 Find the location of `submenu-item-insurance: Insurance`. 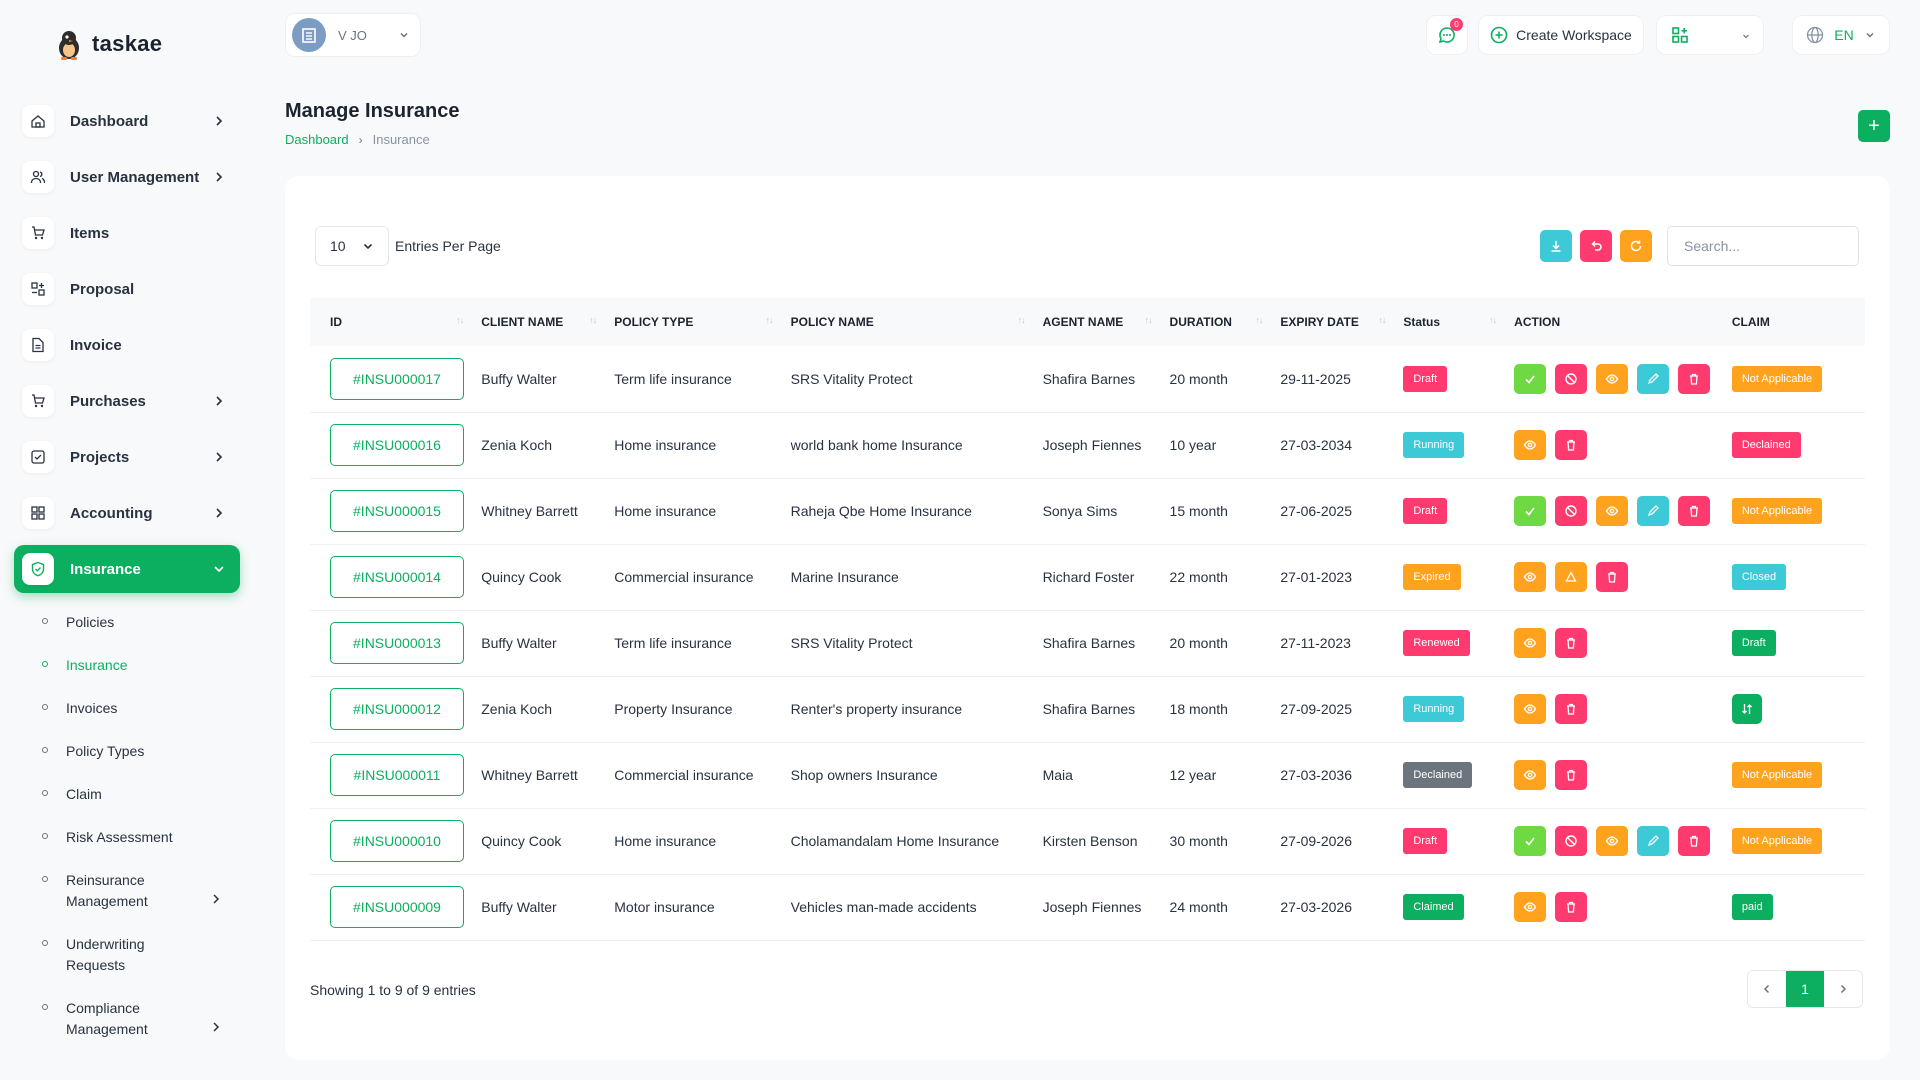

submenu-item-insurance: Insurance is located at coordinates (127, 665).